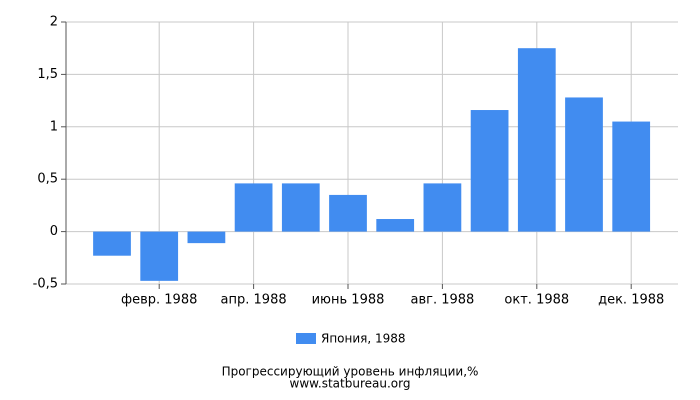 The width and height of the screenshot is (700, 400). What do you see at coordinates (47, 179) in the screenshot?
I see `y-tick-label: 0,5` at bounding box center [47, 179].